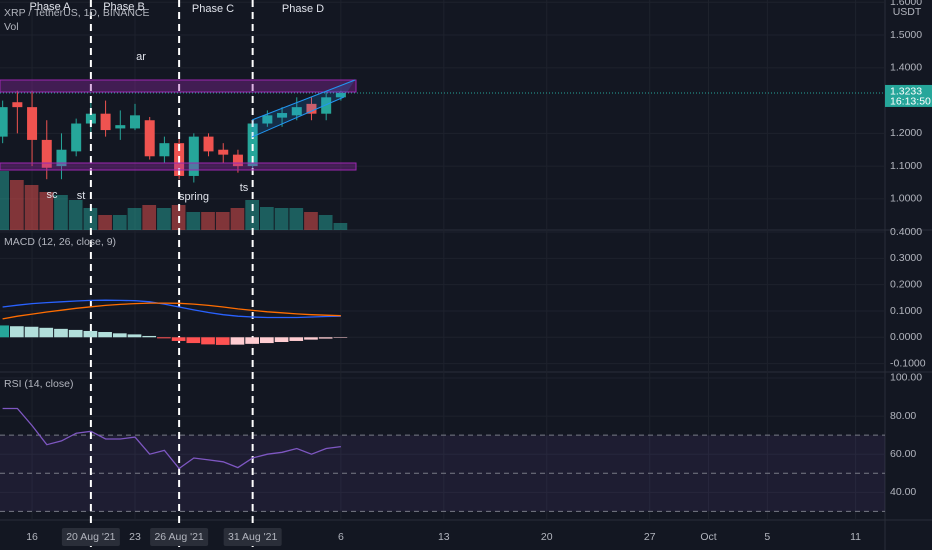  What do you see at coordinates (910, 102) in the screenshot?
I see `countdown: 16:13:50` at bounding box center [910, 102].